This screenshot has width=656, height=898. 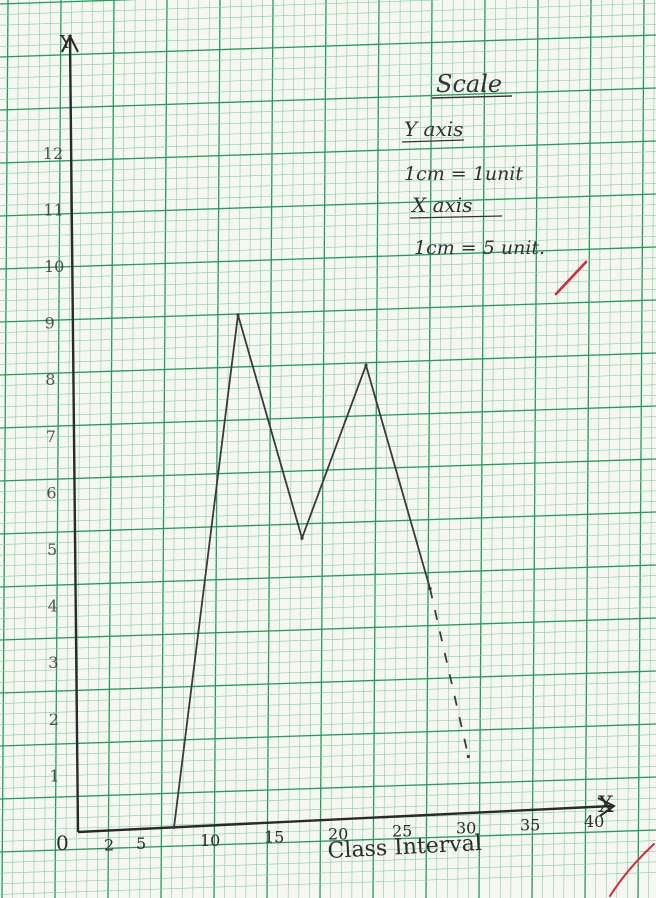 What do you see at coordinates (54, 266) in the screenshot?
I see `y-tick-label: 10` at bounding box center [54, 266].